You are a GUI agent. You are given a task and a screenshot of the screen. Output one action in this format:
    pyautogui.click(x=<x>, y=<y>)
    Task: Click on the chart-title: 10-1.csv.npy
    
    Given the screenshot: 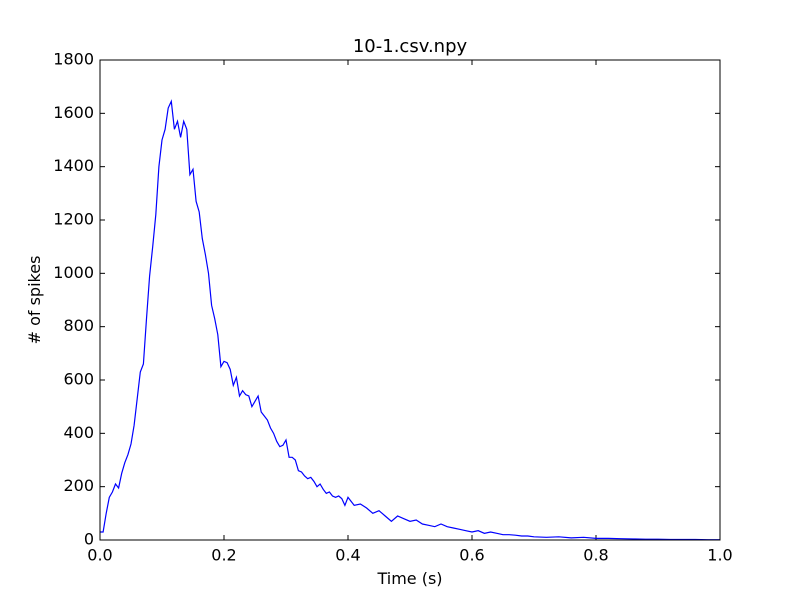 What is the action you would take?
    pyautogui.click(x=410, y=46)
    